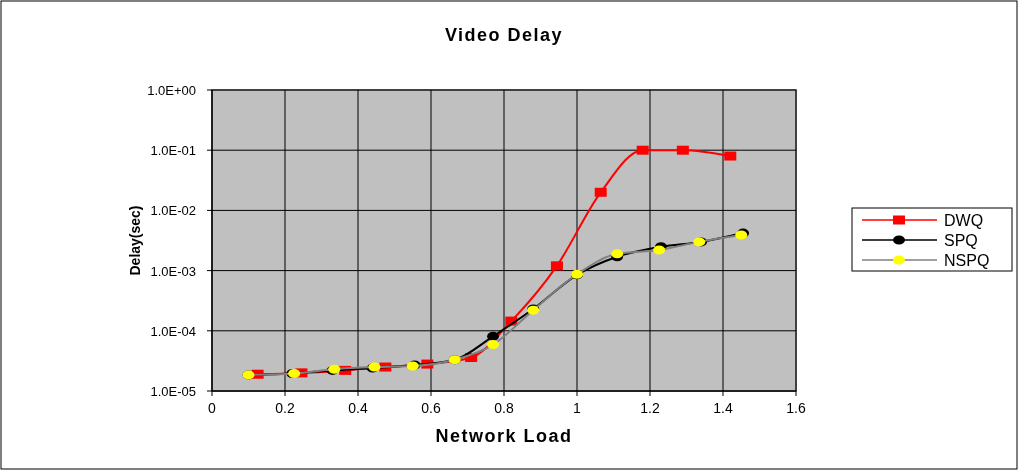 The width and height of the screenshot is (1018, 470). I want to click on y-axis-title: Delay(sec), so click(135, 240).